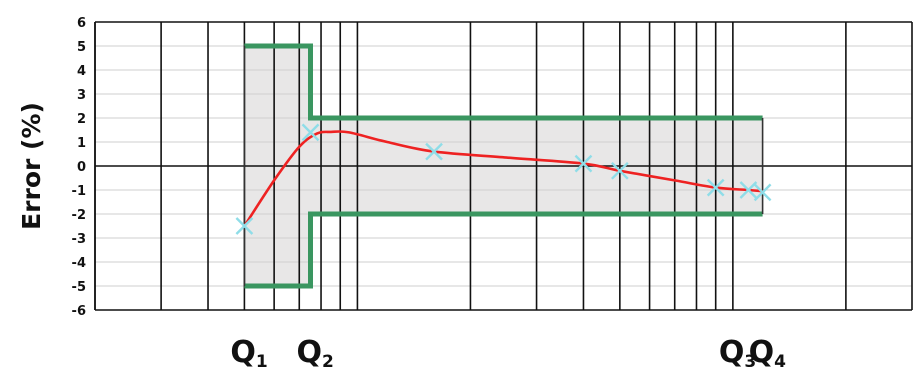 Image resolution: width=917 pixels, height=370 pixels. Describe the element at coordinates (81, 143) in the screenshot. I see `y-tick-label: 1` at that location.